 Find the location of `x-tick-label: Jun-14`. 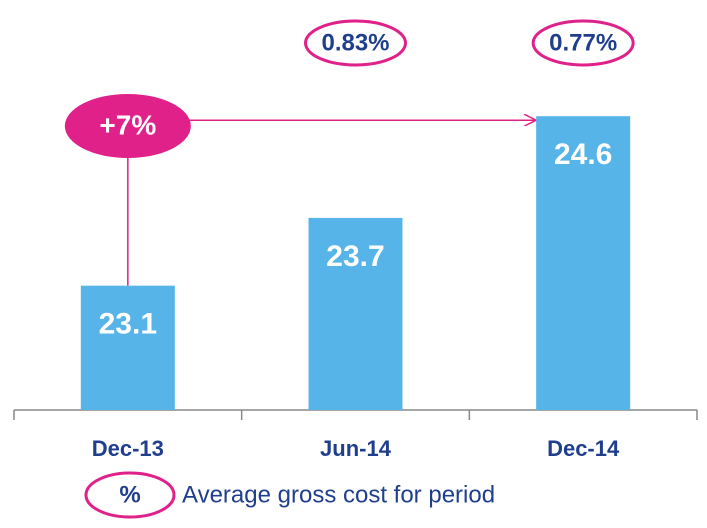

x-tick-label: Jun-14 is located at coordinates (356, 448).